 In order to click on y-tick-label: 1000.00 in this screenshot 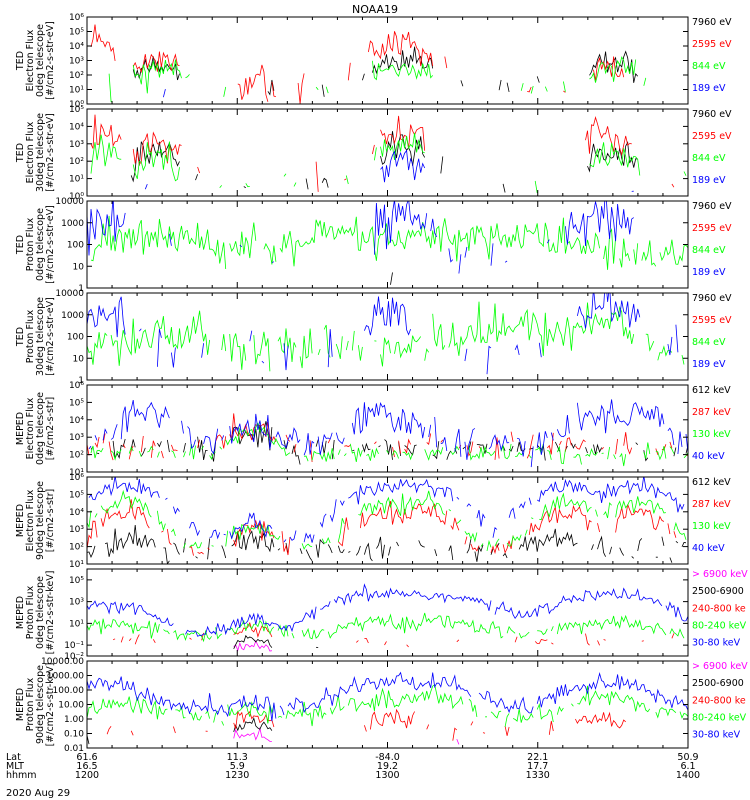, I will do `click(65, 677)`.